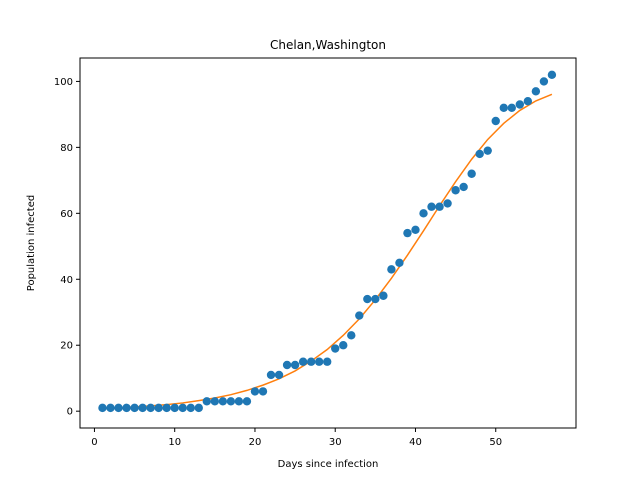 Image resolution: width=640 pixels, height=480 pixels. What do you see at coordinates (63, 82) in the screenshot?
I see `y-tick-label: 100` at bounding box center [63, 82].